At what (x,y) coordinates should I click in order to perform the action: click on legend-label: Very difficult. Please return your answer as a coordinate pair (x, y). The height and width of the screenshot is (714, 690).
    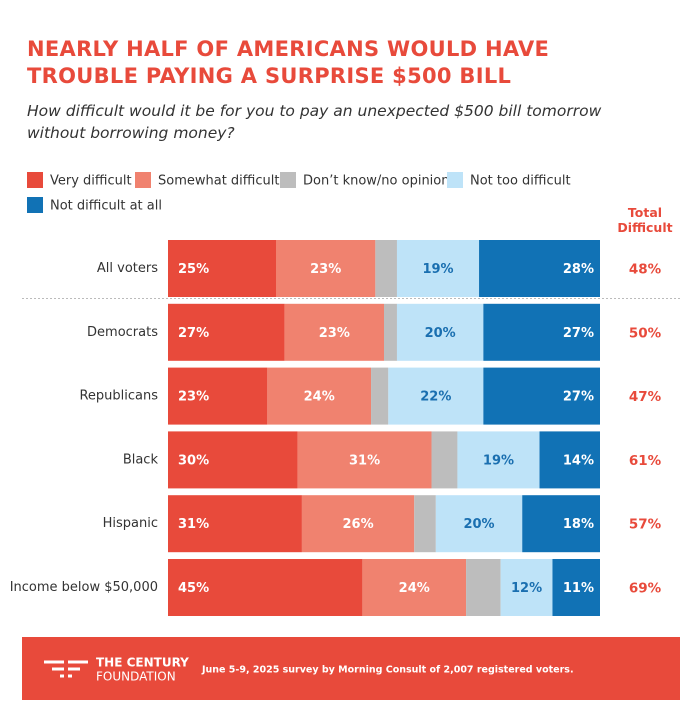
    Looking at the image, I should click on (91, 181).